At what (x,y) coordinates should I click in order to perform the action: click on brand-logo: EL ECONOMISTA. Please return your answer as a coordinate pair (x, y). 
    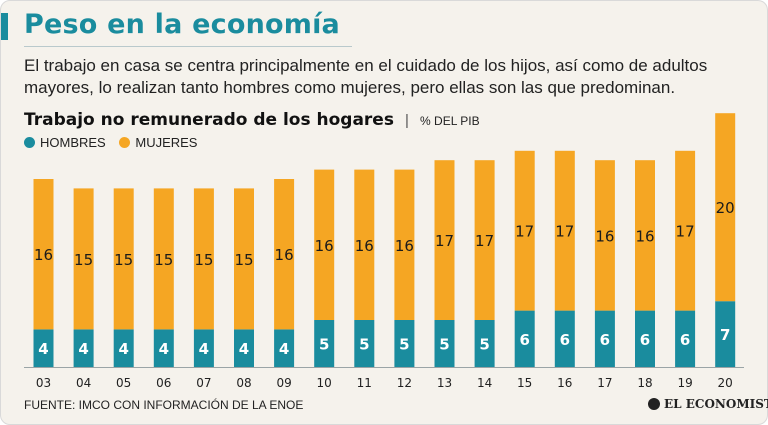
    Looking at the image, I should click on (708, 404).